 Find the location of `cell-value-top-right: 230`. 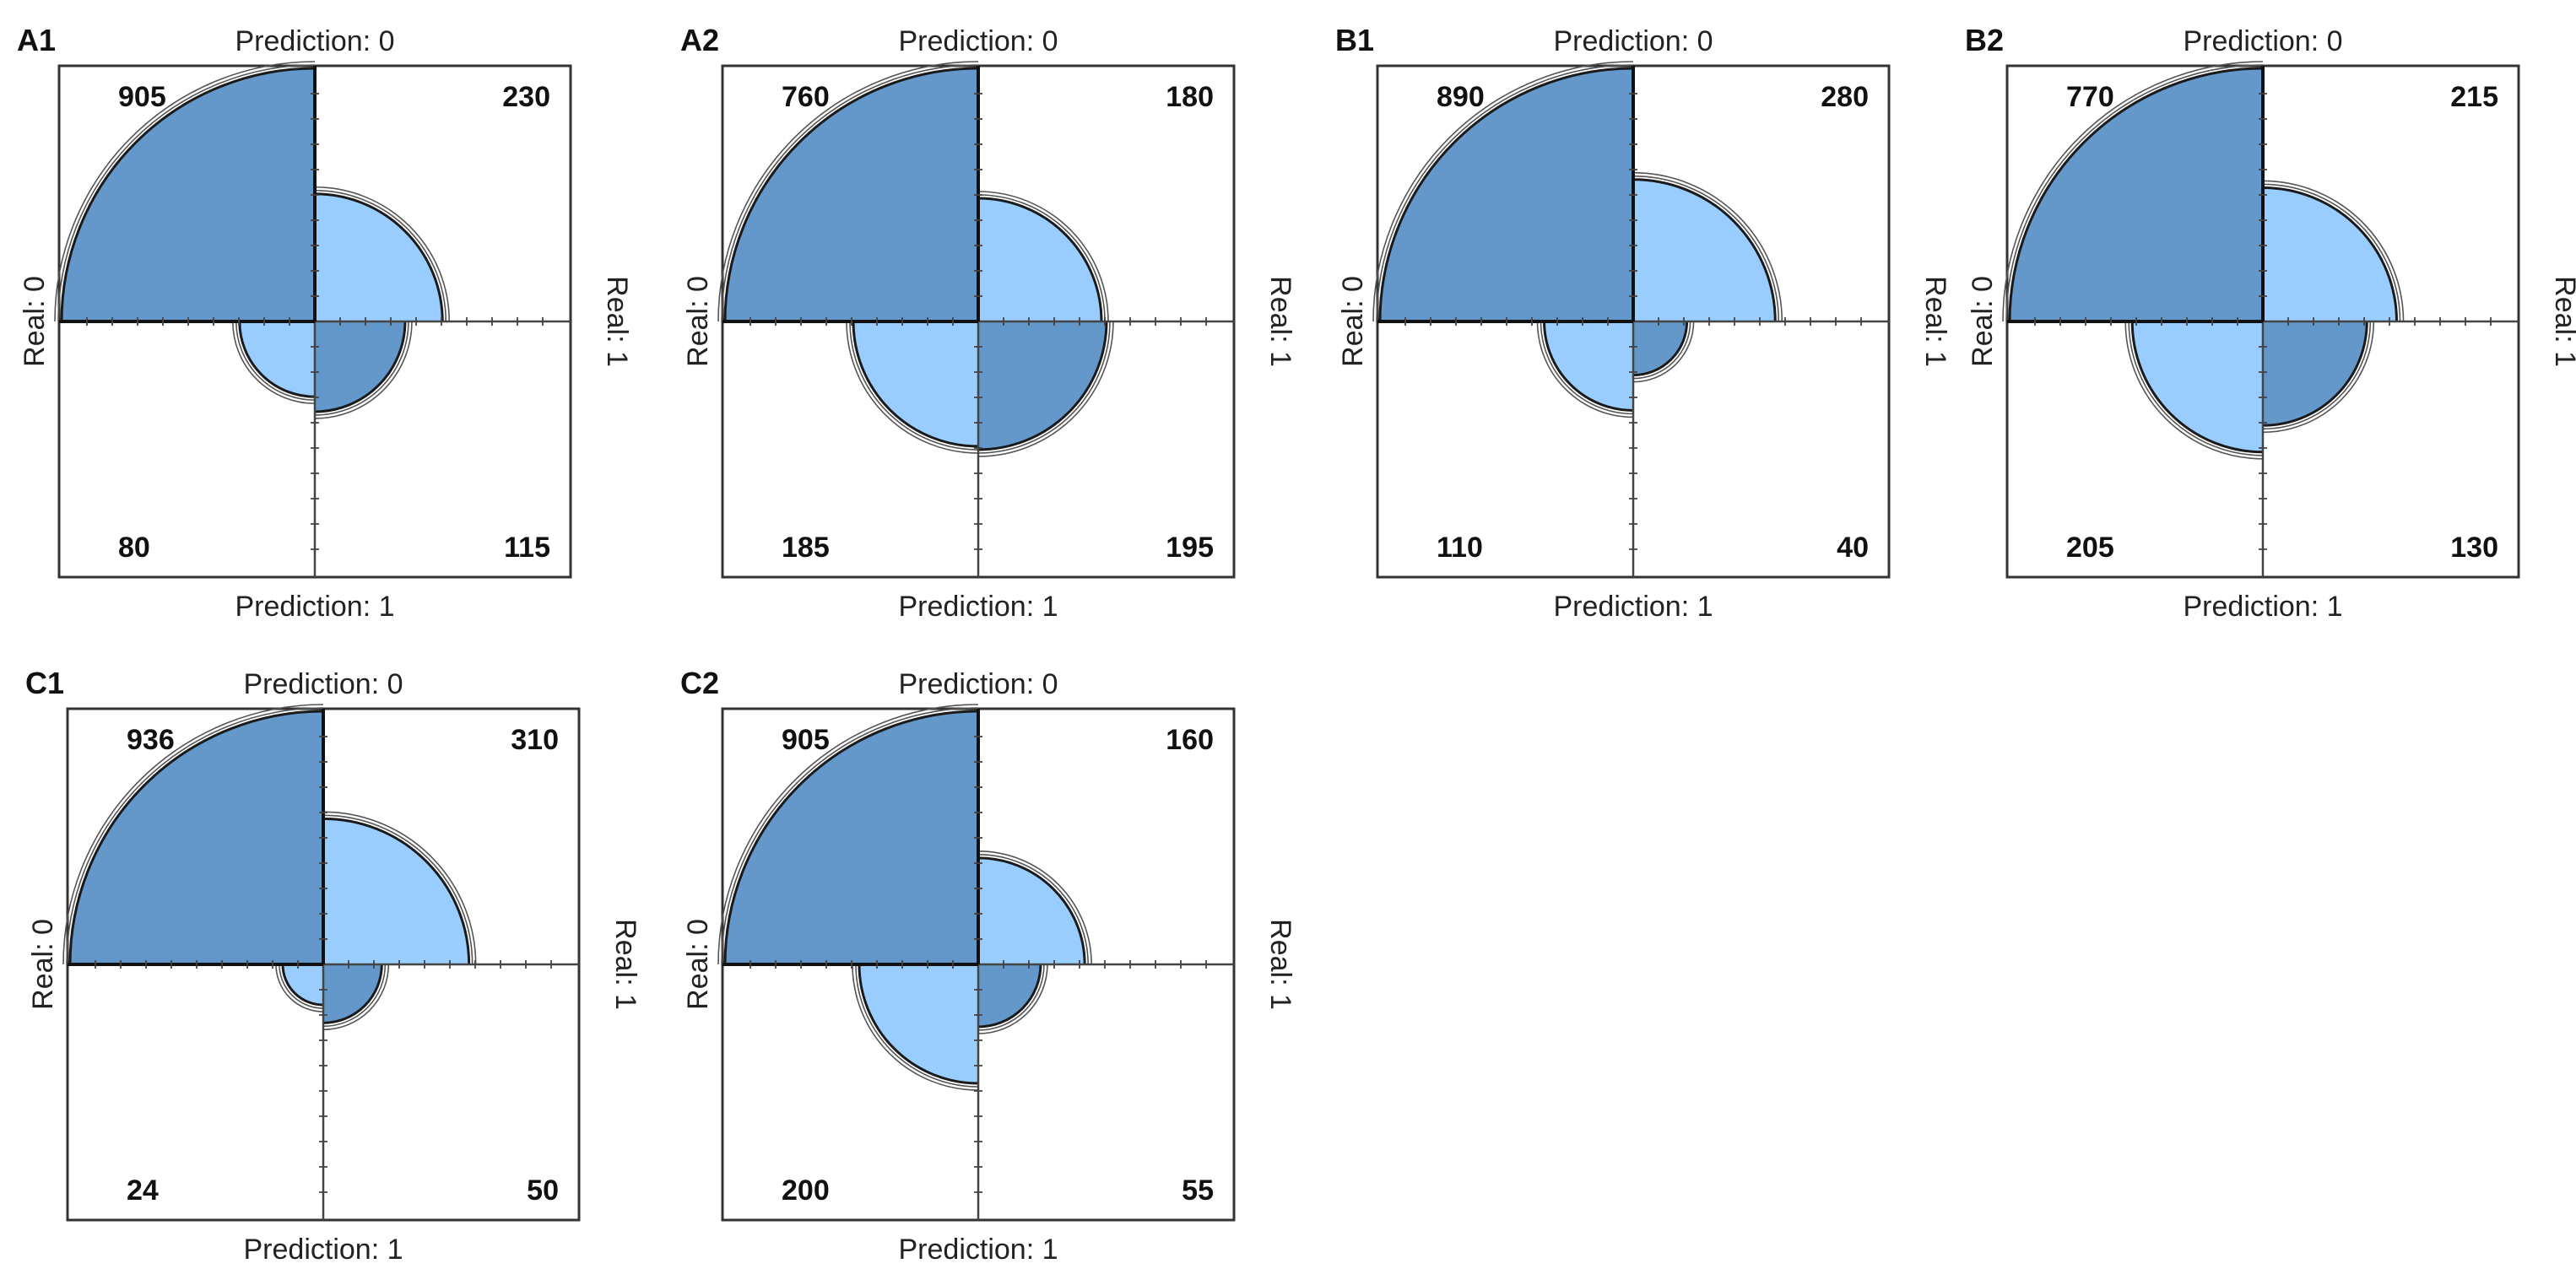

cell-value-top-right: 230 is located at coordinates (526, 97).